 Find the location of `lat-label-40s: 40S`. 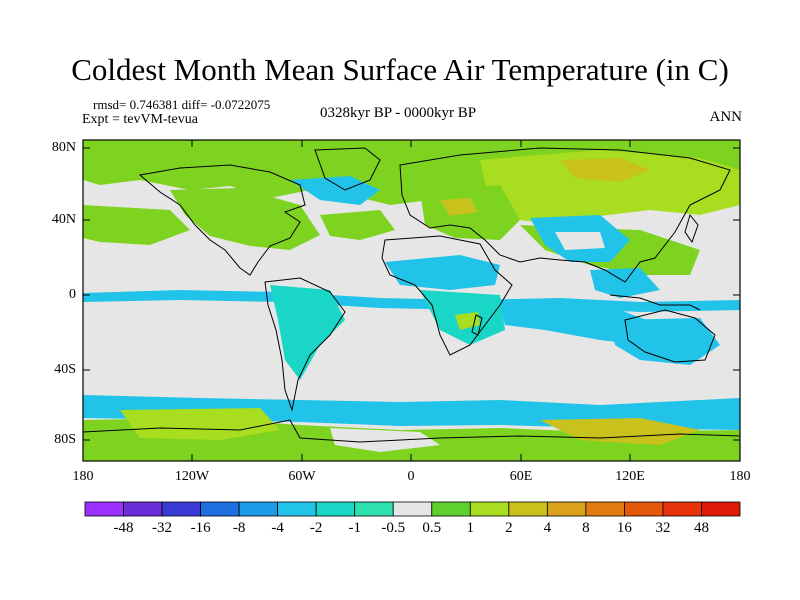

lat-label-40s: 40S is located at coordinates (65, 369).